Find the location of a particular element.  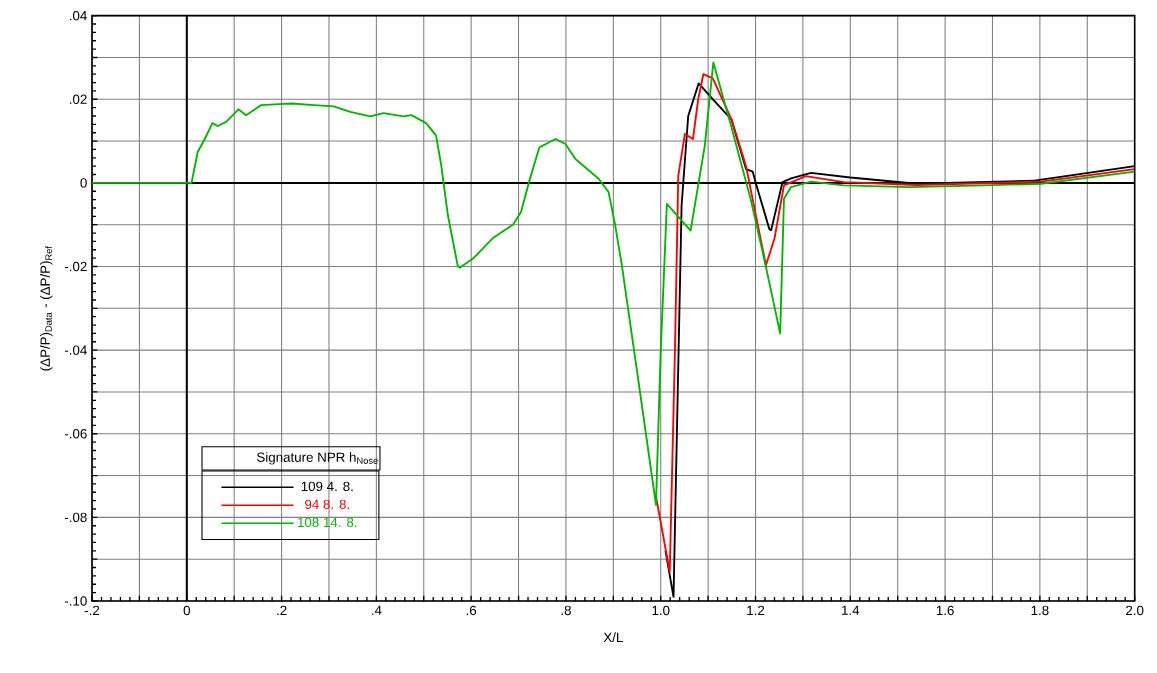

x-tick-label: 1.8 is located at coordinates (1040, 610).